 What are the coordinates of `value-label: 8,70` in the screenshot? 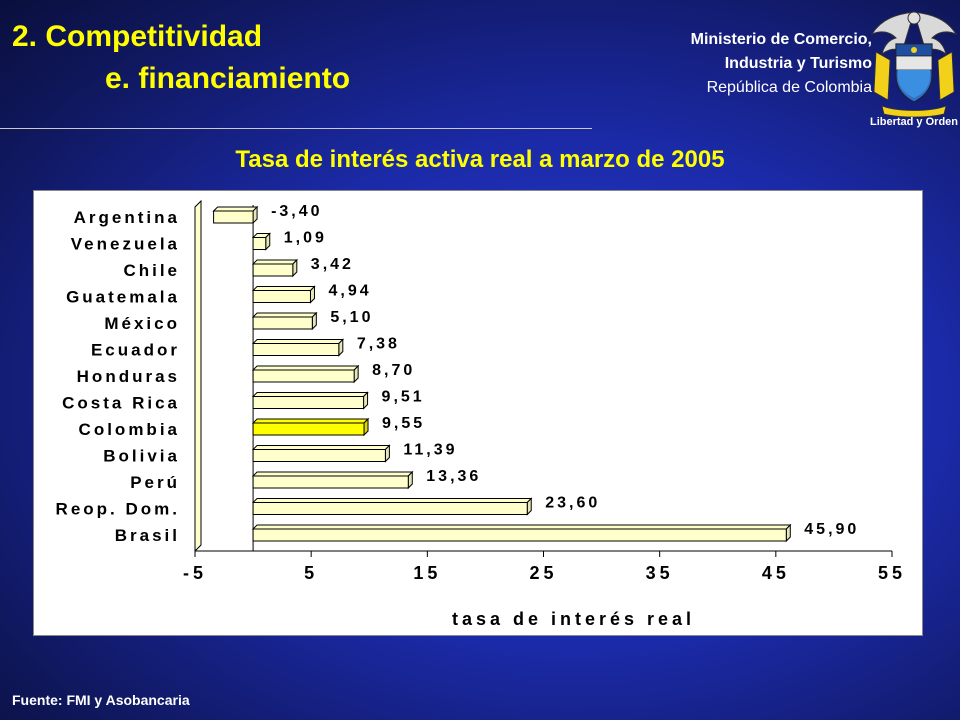 It's located at (393, 370).